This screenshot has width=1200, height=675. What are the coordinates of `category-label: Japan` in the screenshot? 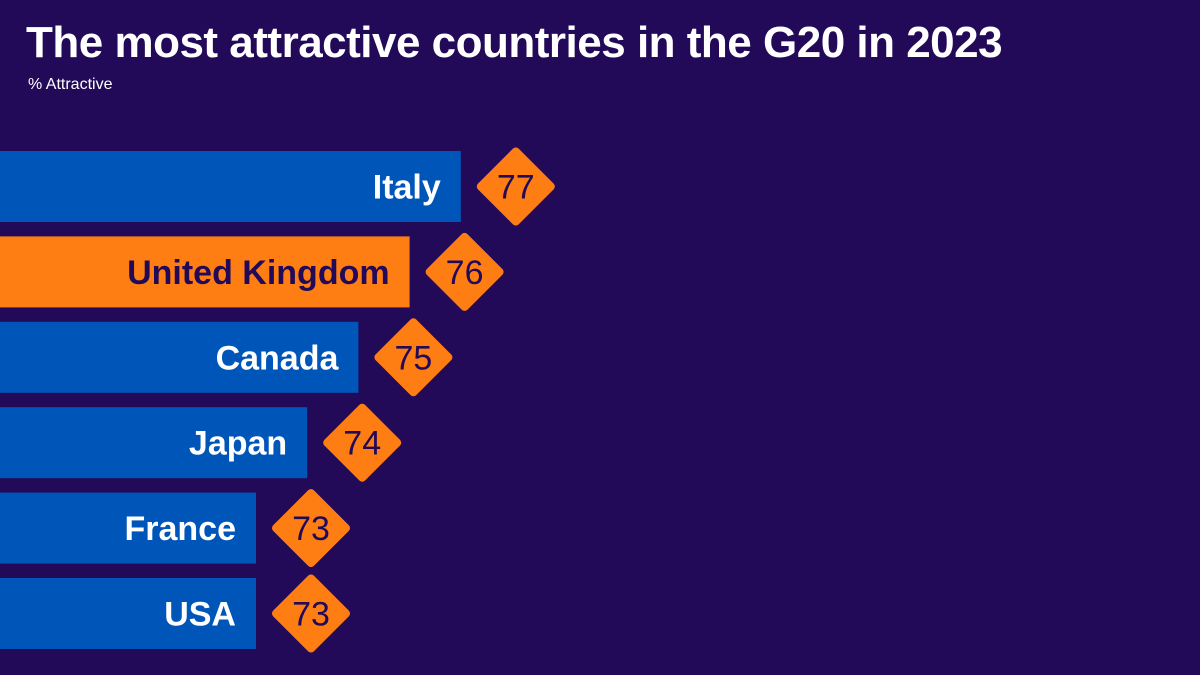 It's located at (238, 444).